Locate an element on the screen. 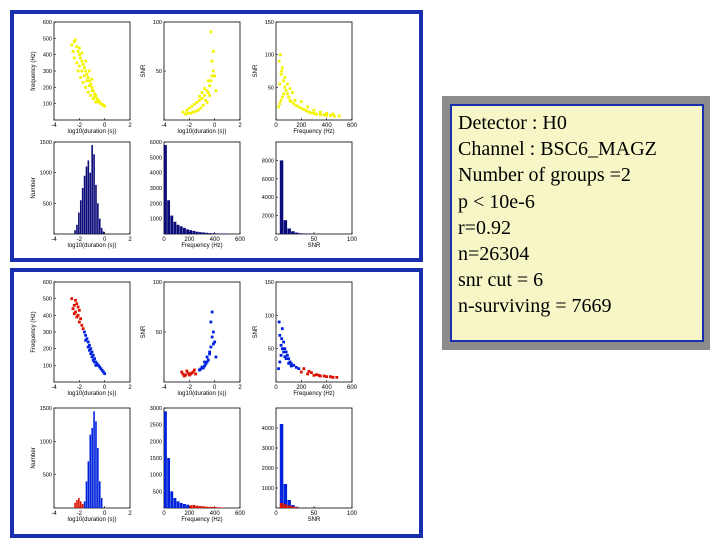 This screenshot has height=540, width=720. bot-snr-histogram-plot-frame is located at coordinates (314, 458).